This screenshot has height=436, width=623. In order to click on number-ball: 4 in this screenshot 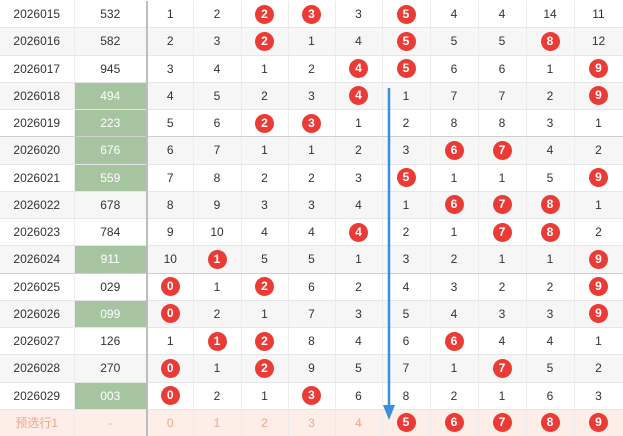, I will do `click(358, 96)`.